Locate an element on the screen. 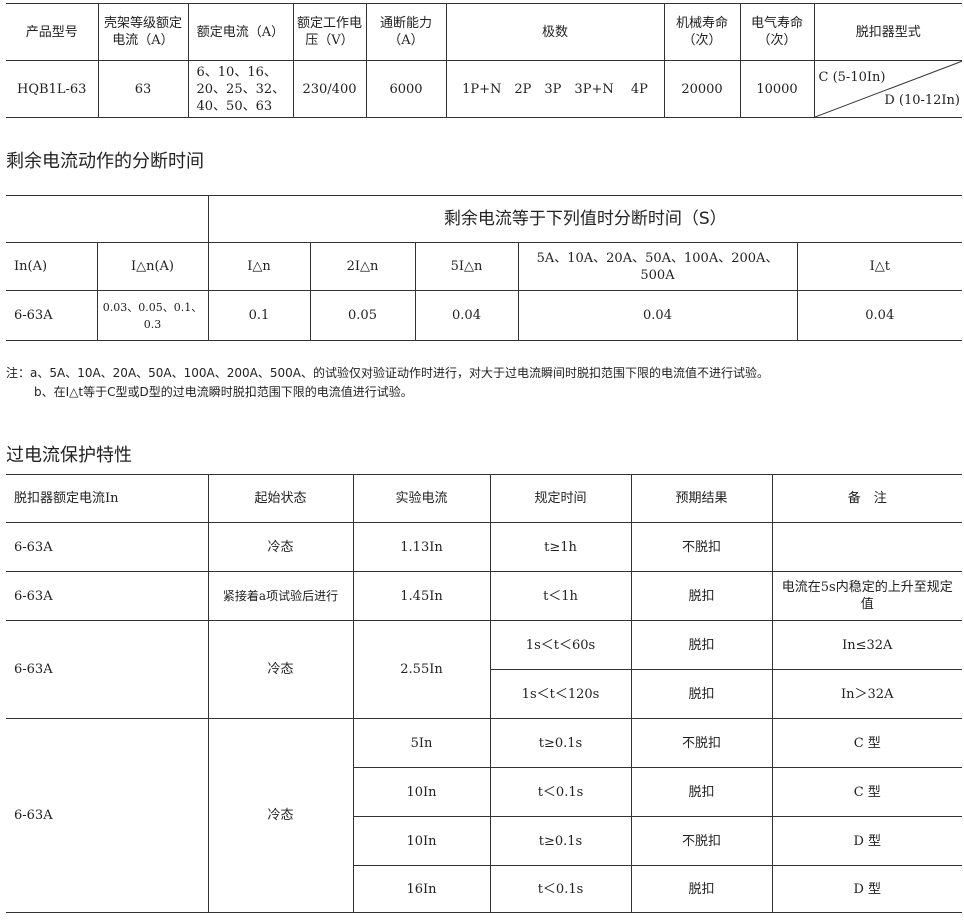  cell-idt: 0.04 is located at coordinates (879, 315).